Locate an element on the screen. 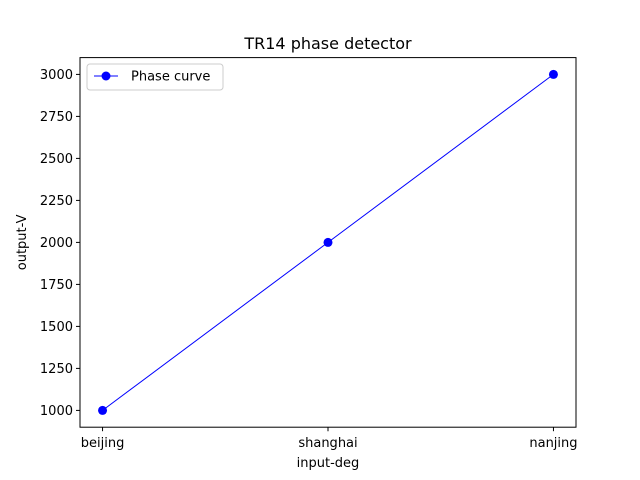 Image resolution: width=640 pixels, height=480 pixels. y-axis: 1000 1250 1500 1750 2000 2250 2500 2750 3000 is located at coordinates (60, 243).